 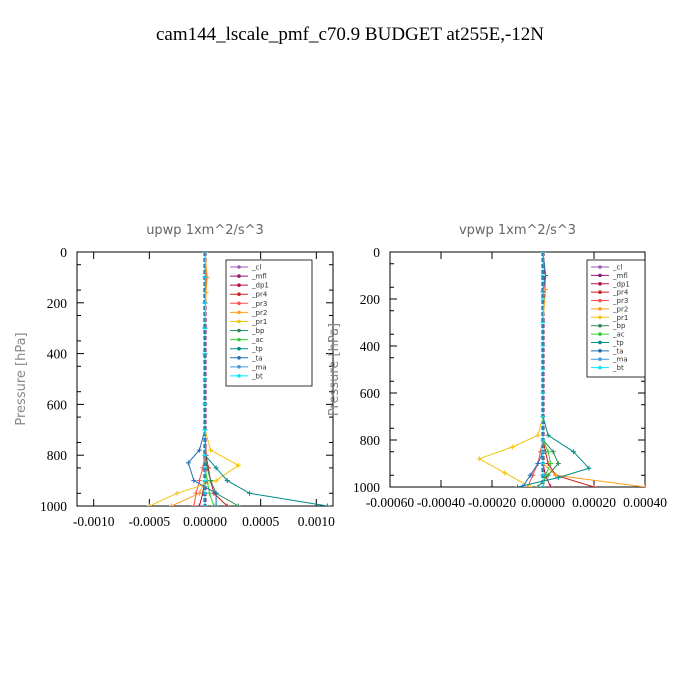 What do you see at coordinates (194, 379) in the screenshot?
I see `series-line-pr1` at bounding box center [194, 379].